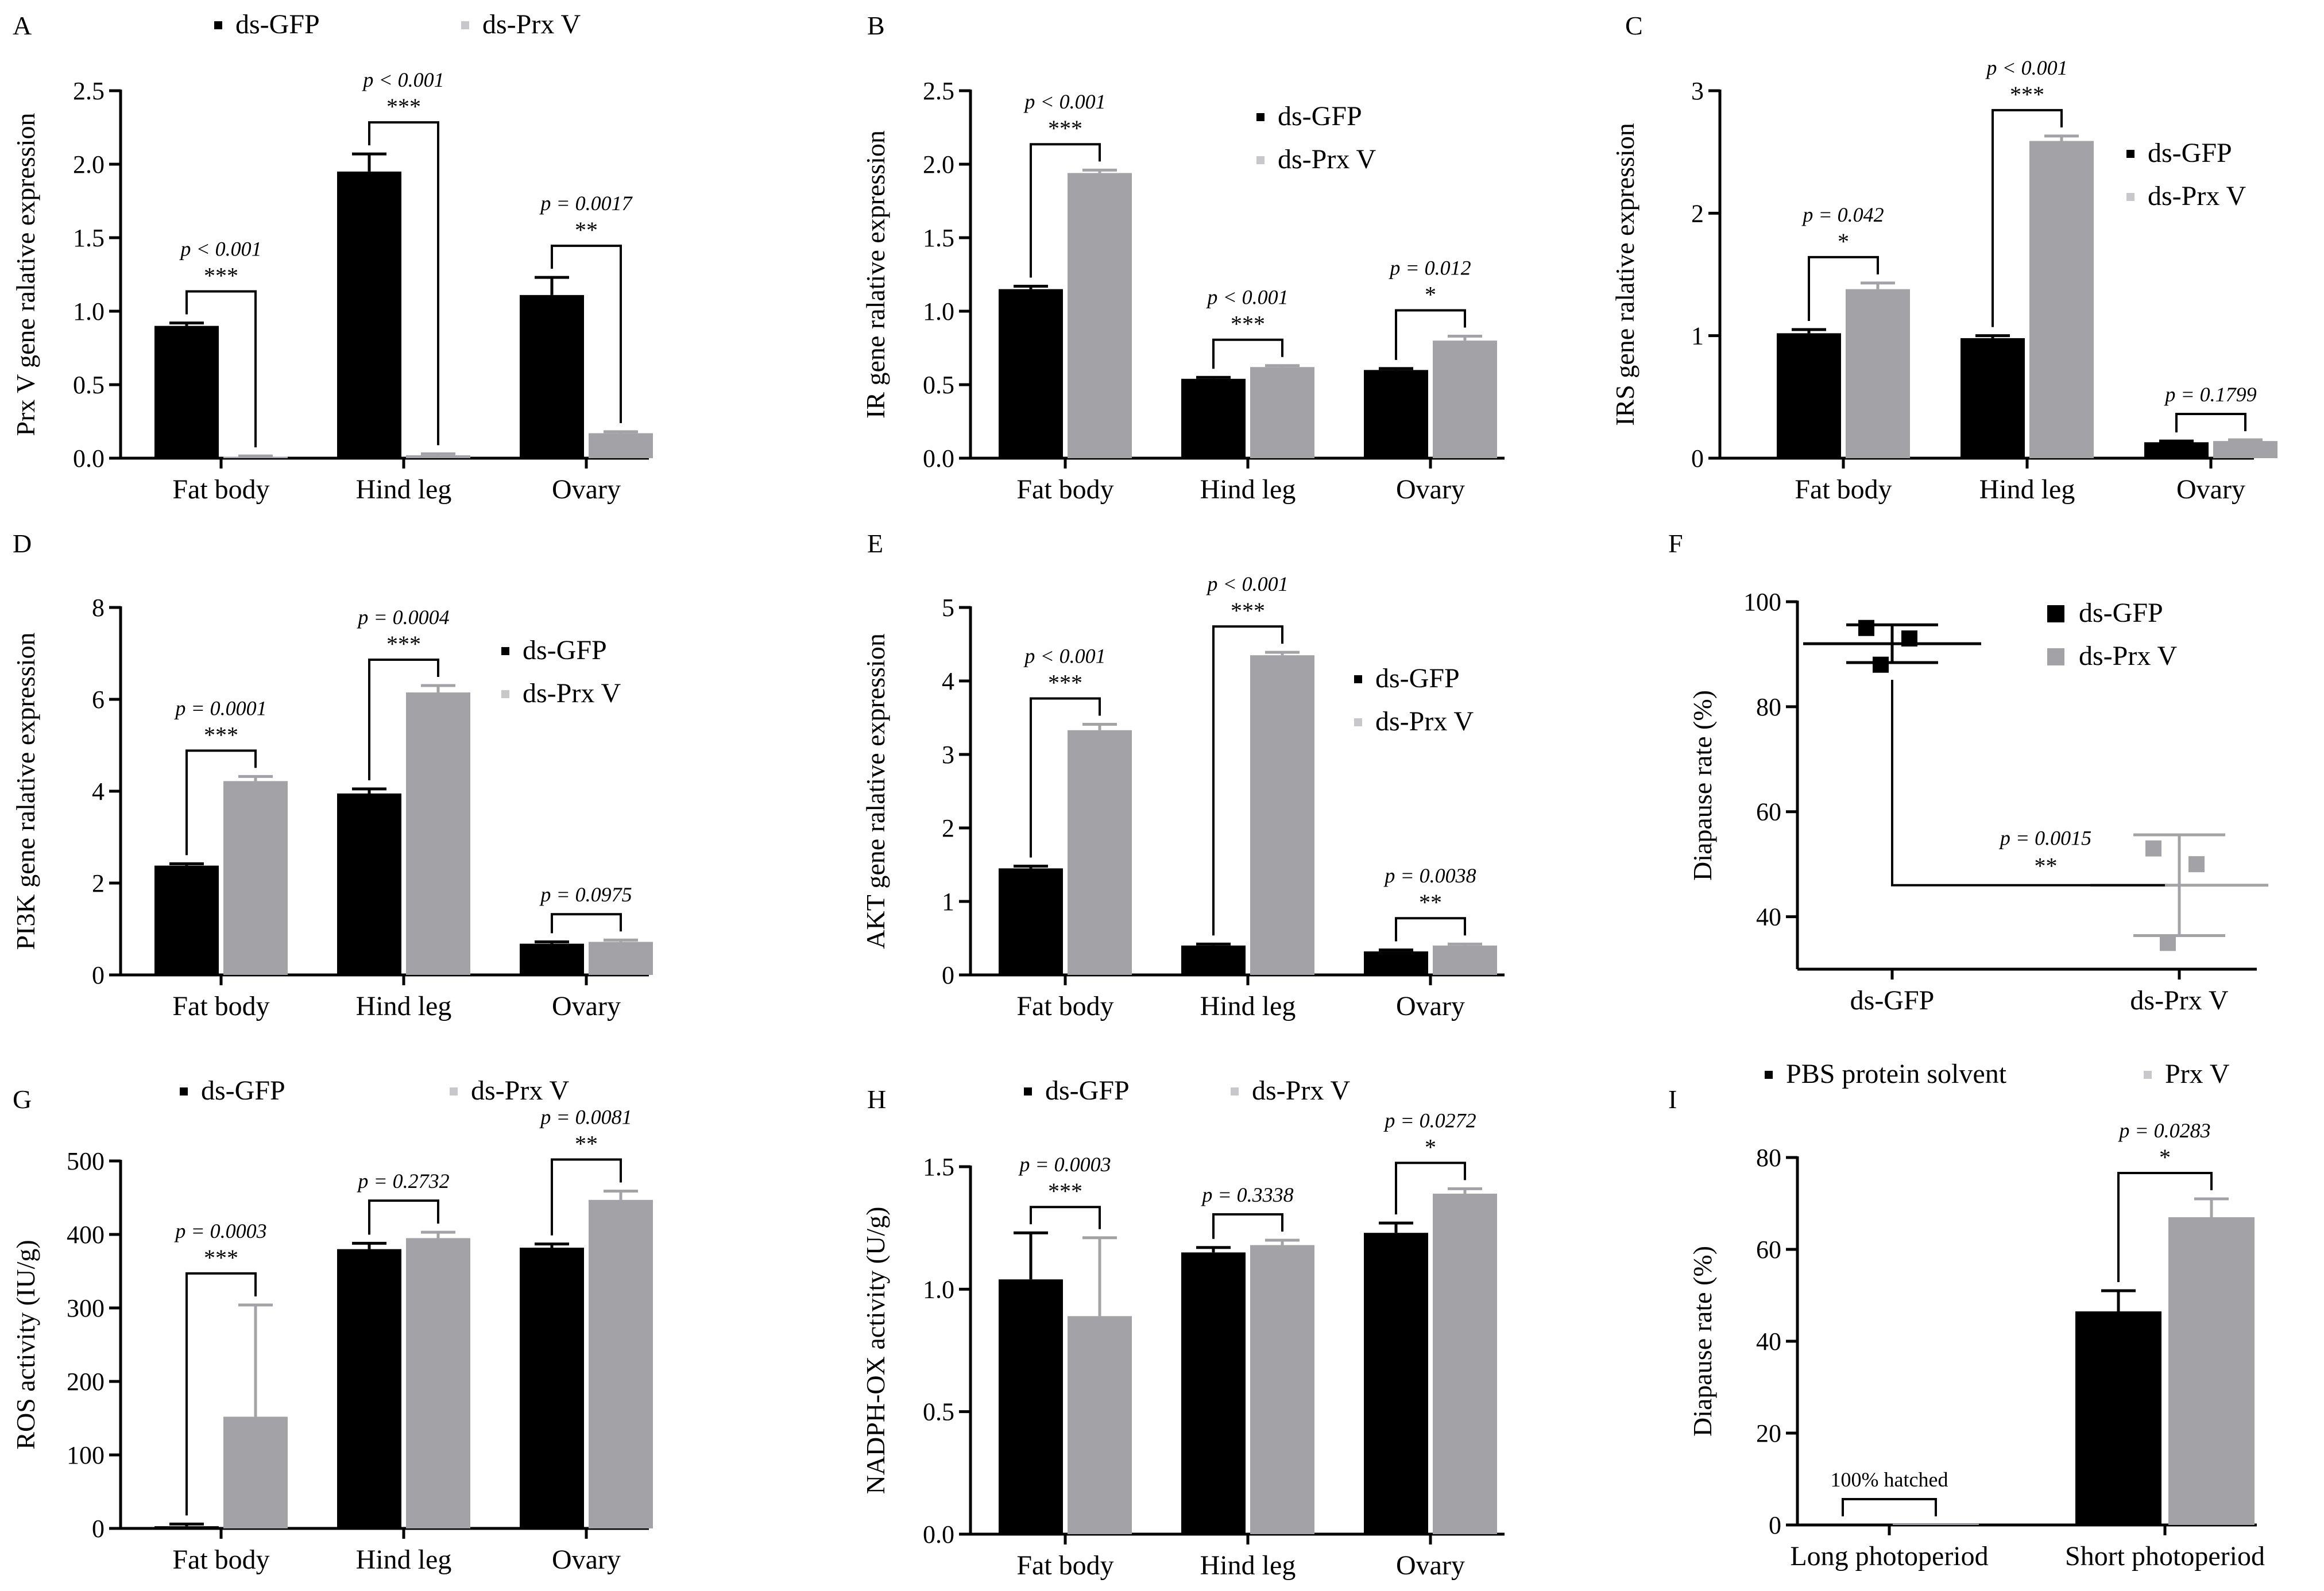 The image size is (2324, 1591). I want to click on panel-letter: C, so click(1634, 26).